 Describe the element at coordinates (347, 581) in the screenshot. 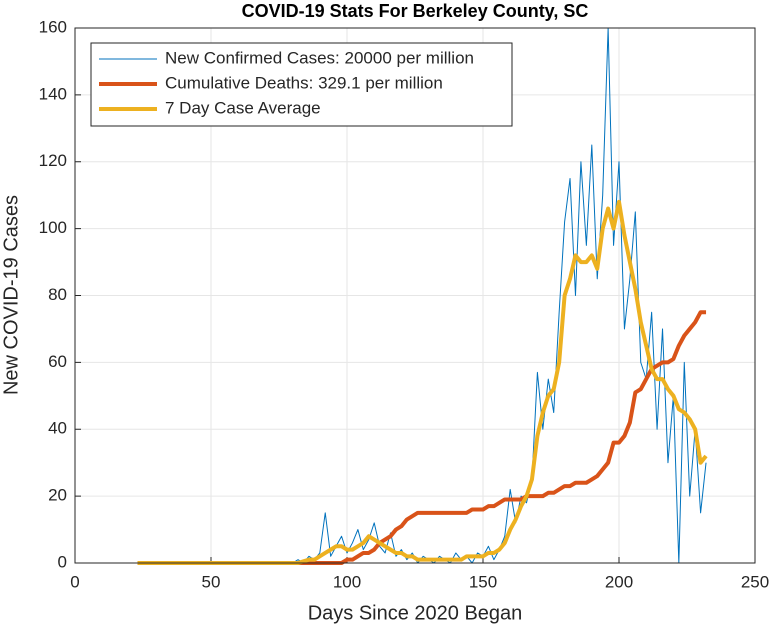

I see `x-tick-label: 100` at that location.